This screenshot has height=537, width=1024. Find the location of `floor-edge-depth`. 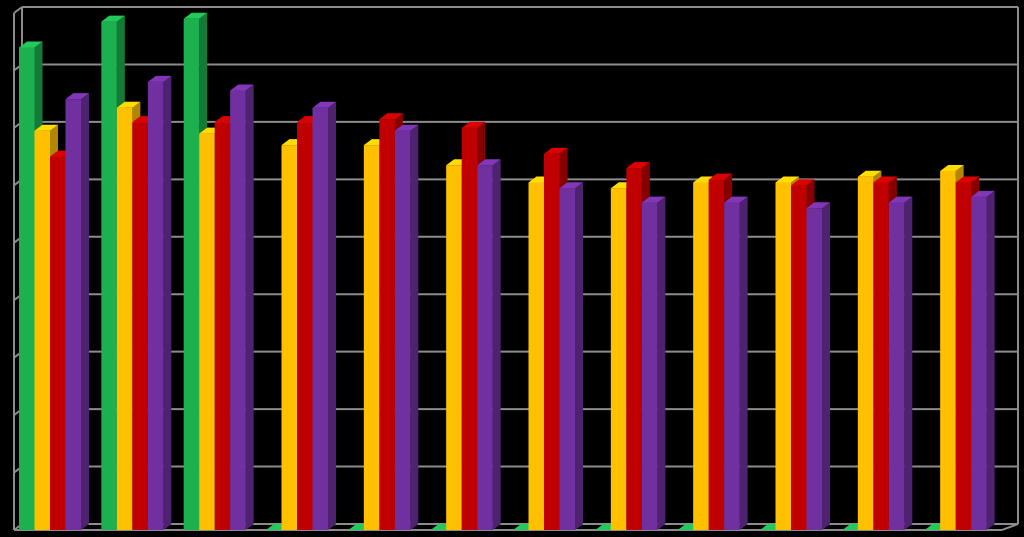

floor-edge-depth is located at coordinates (1010, 527).